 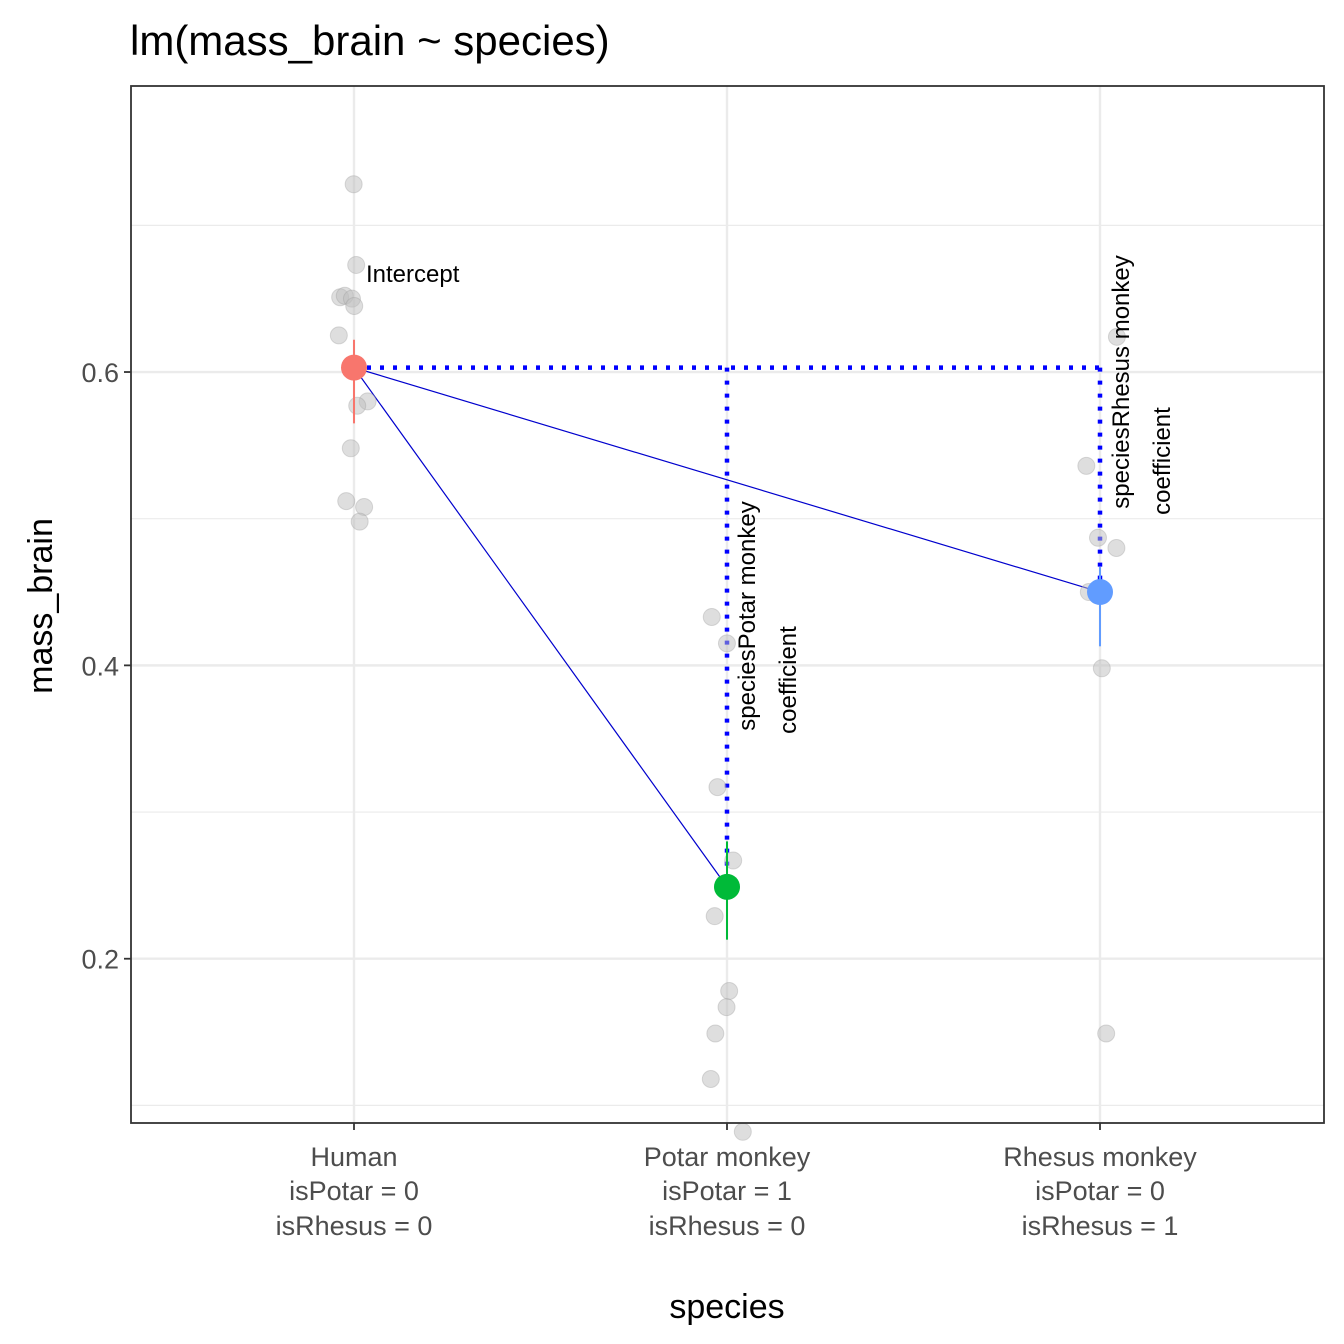 What do you see at coordinates (41, 606) in the screenshot?
I see `y-axis-title: mass_brain` at bounding box center [41, 606].